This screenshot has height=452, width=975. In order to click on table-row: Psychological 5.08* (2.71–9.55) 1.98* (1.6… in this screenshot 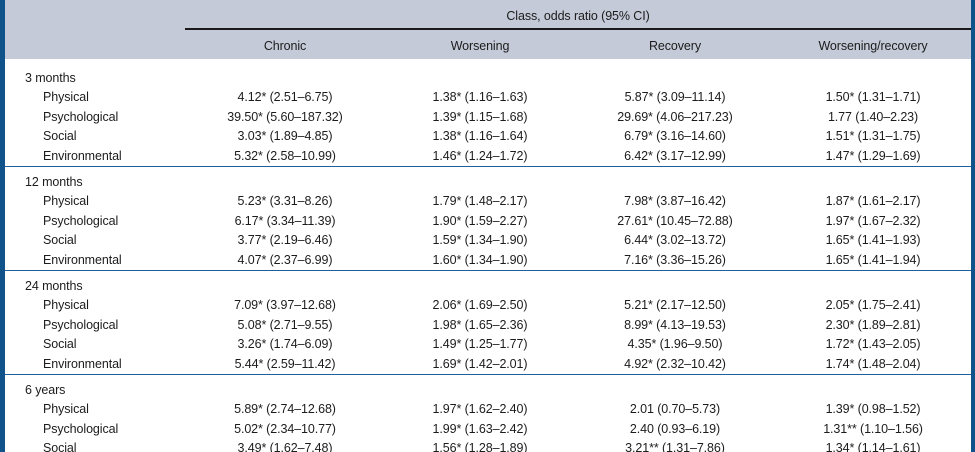, I will do `click(488, 326)`.